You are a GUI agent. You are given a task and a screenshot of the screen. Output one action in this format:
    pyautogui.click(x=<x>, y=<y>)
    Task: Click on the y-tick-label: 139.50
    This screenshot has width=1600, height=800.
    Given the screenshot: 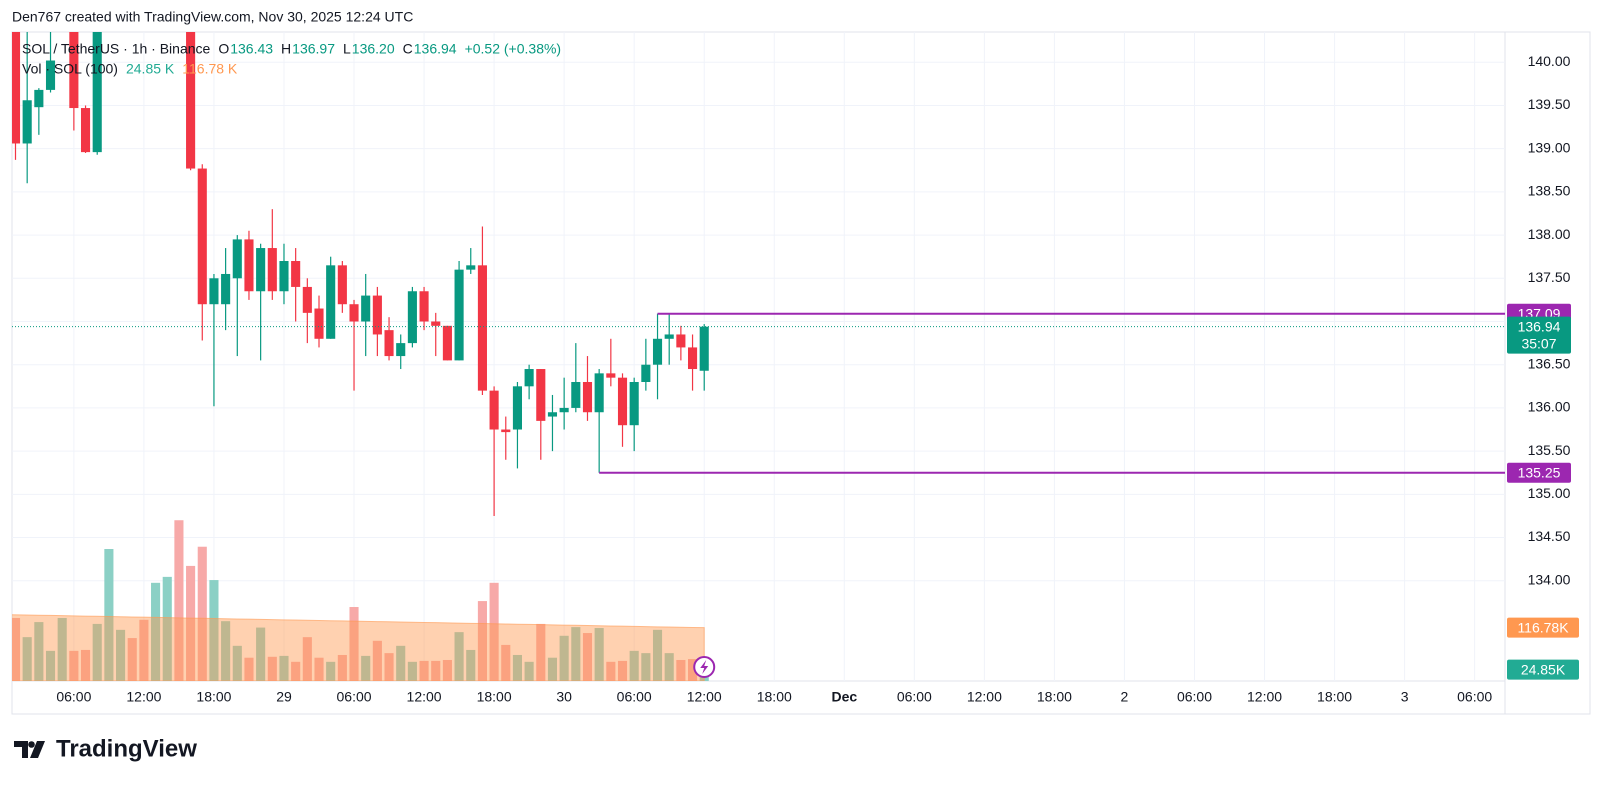 What is the action you would take?
    pyautogui.click(x=1549, y=104)
    